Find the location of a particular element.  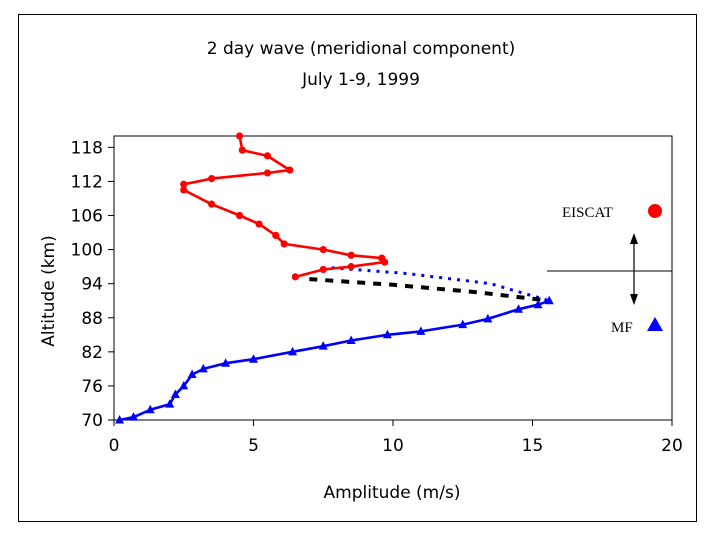

x-tick-label: 20 is located at coordinates (672, 446).